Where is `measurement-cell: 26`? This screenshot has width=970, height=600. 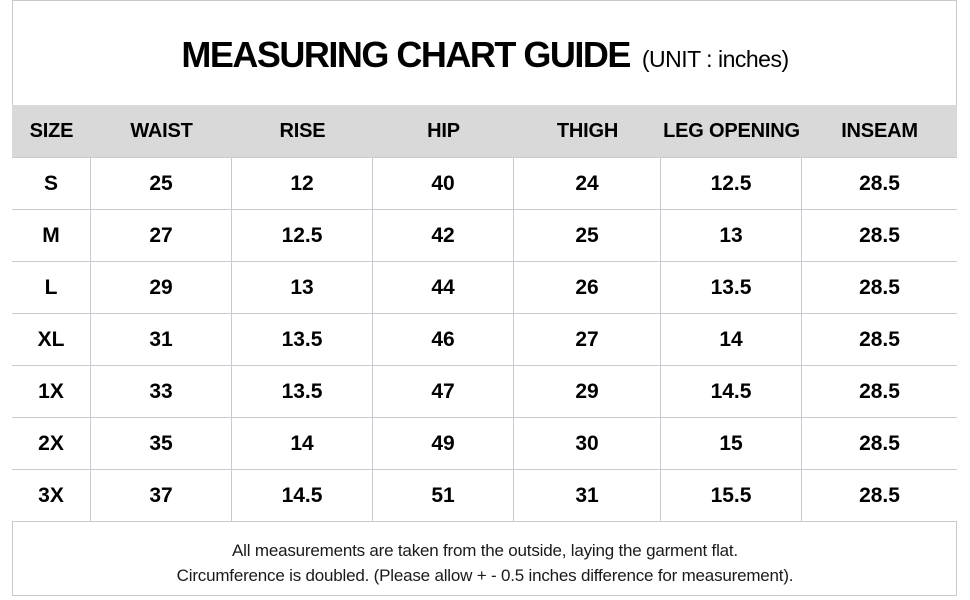
measurement-cell: 26 is located at coordinates (587, 288).